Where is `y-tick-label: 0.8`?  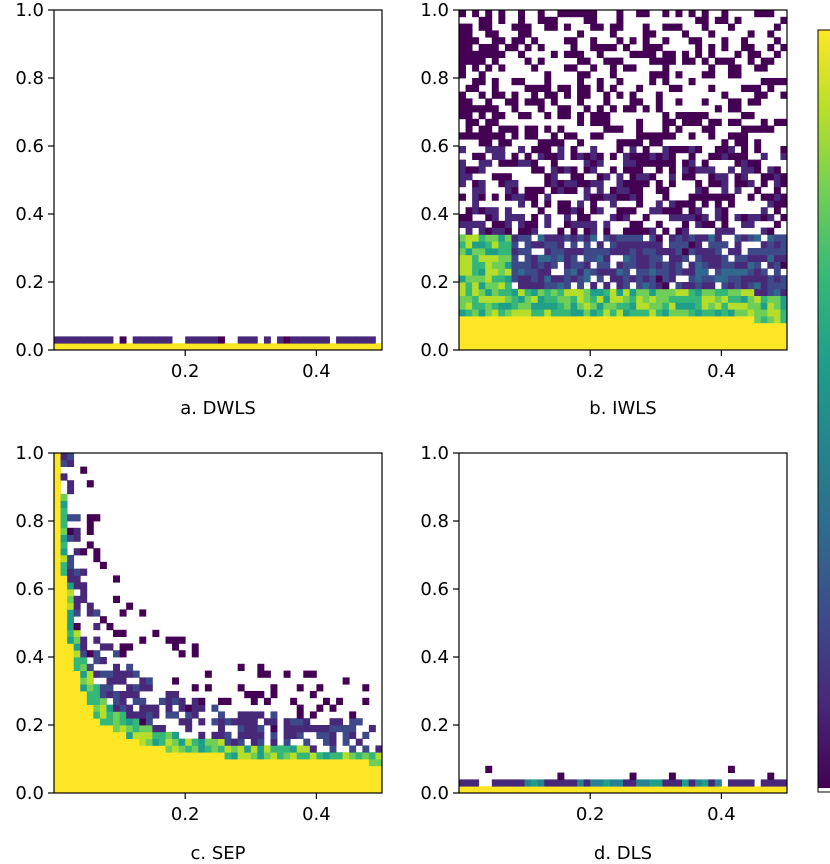 y-tick-label: 0.8 is located at coordinates (434, 521).